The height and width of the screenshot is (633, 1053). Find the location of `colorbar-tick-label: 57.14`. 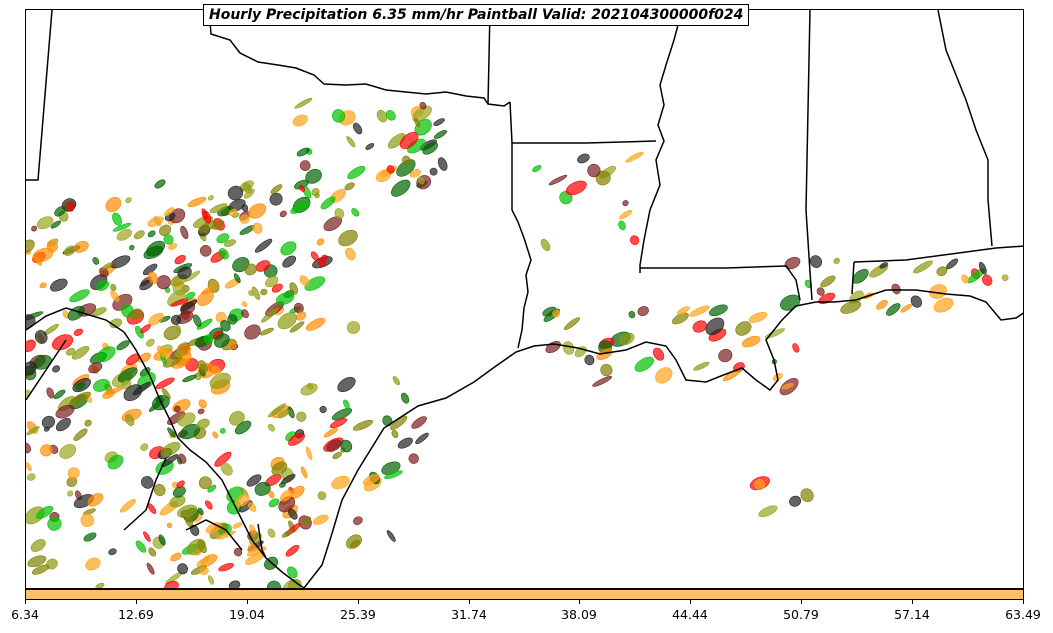

colorbar-tick-label: 57.14 is located at coordinates (912, 614).